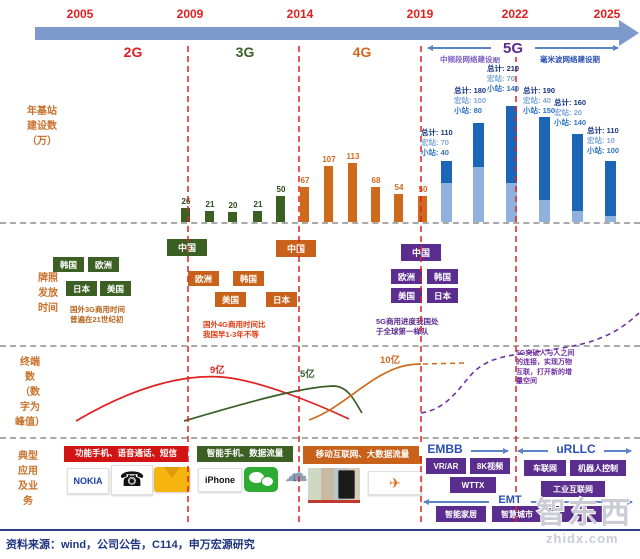 The height and width of the screenshot is (559, 640). I want to click on app-box-emt, so click(575, 514).